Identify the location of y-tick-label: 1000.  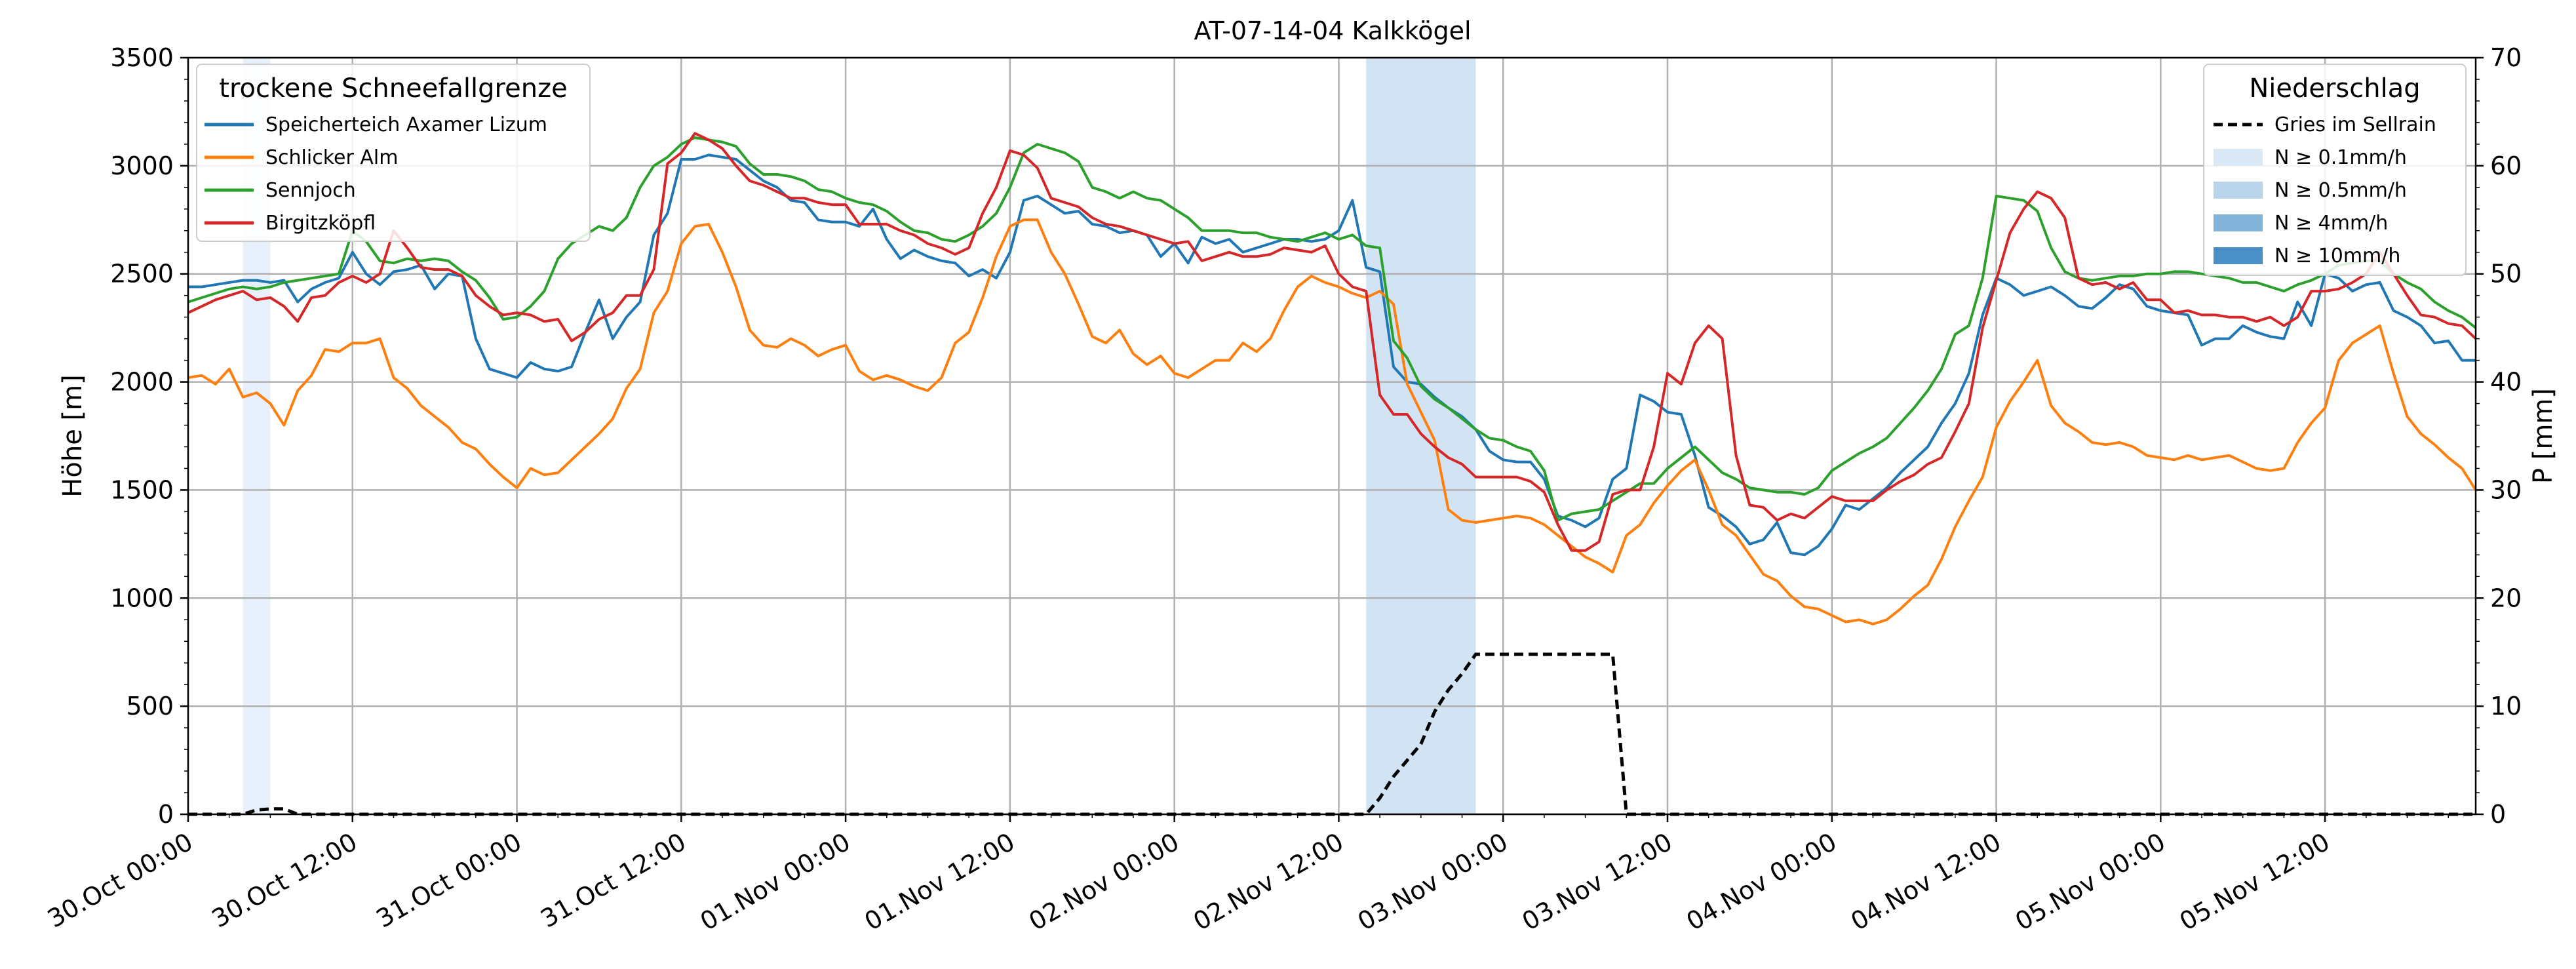
(142, 597).